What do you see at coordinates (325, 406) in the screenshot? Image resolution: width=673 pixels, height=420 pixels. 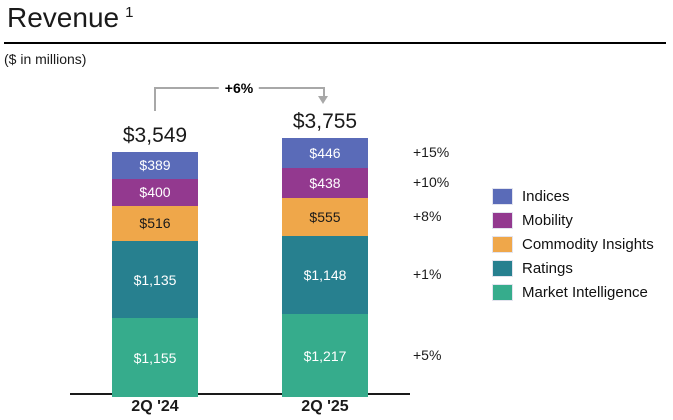 I see `x-axis-label: 2Q '25` at bounding box center [325, 406].